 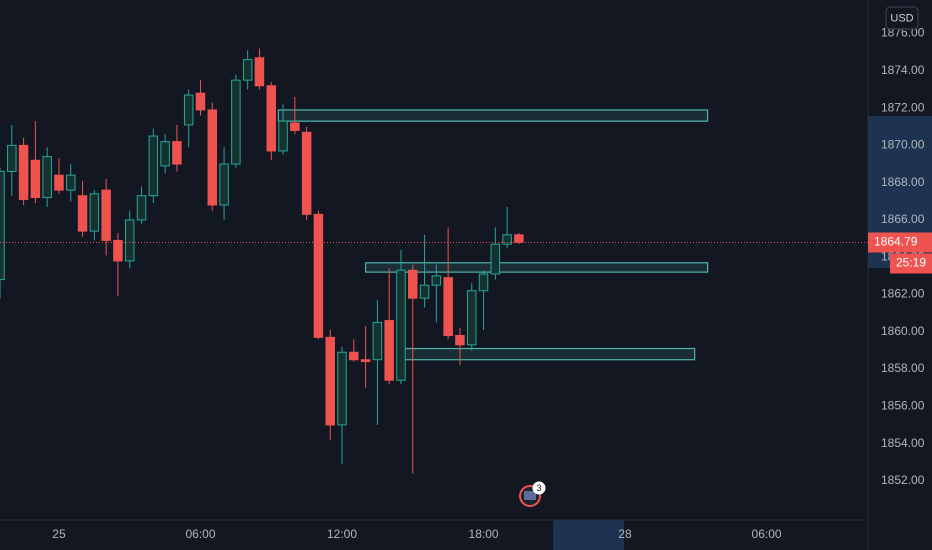 What do you see at coordinates (903, 294) in the screenshot?
I see `y-tick-label: 1862.00` at bounding box center [903, 294].